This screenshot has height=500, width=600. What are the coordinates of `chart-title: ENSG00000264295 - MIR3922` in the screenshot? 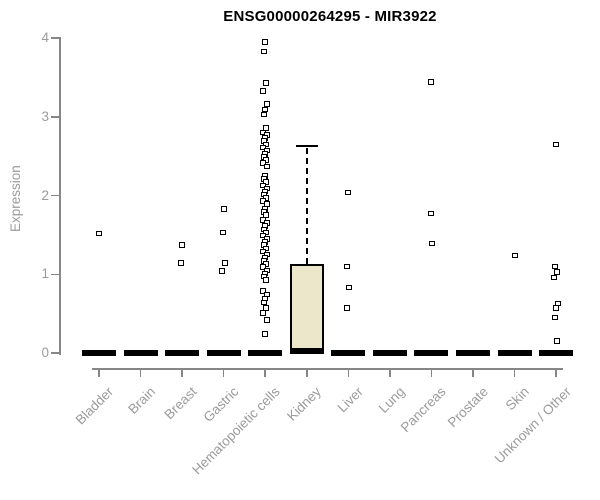 It's located at (330, 16).